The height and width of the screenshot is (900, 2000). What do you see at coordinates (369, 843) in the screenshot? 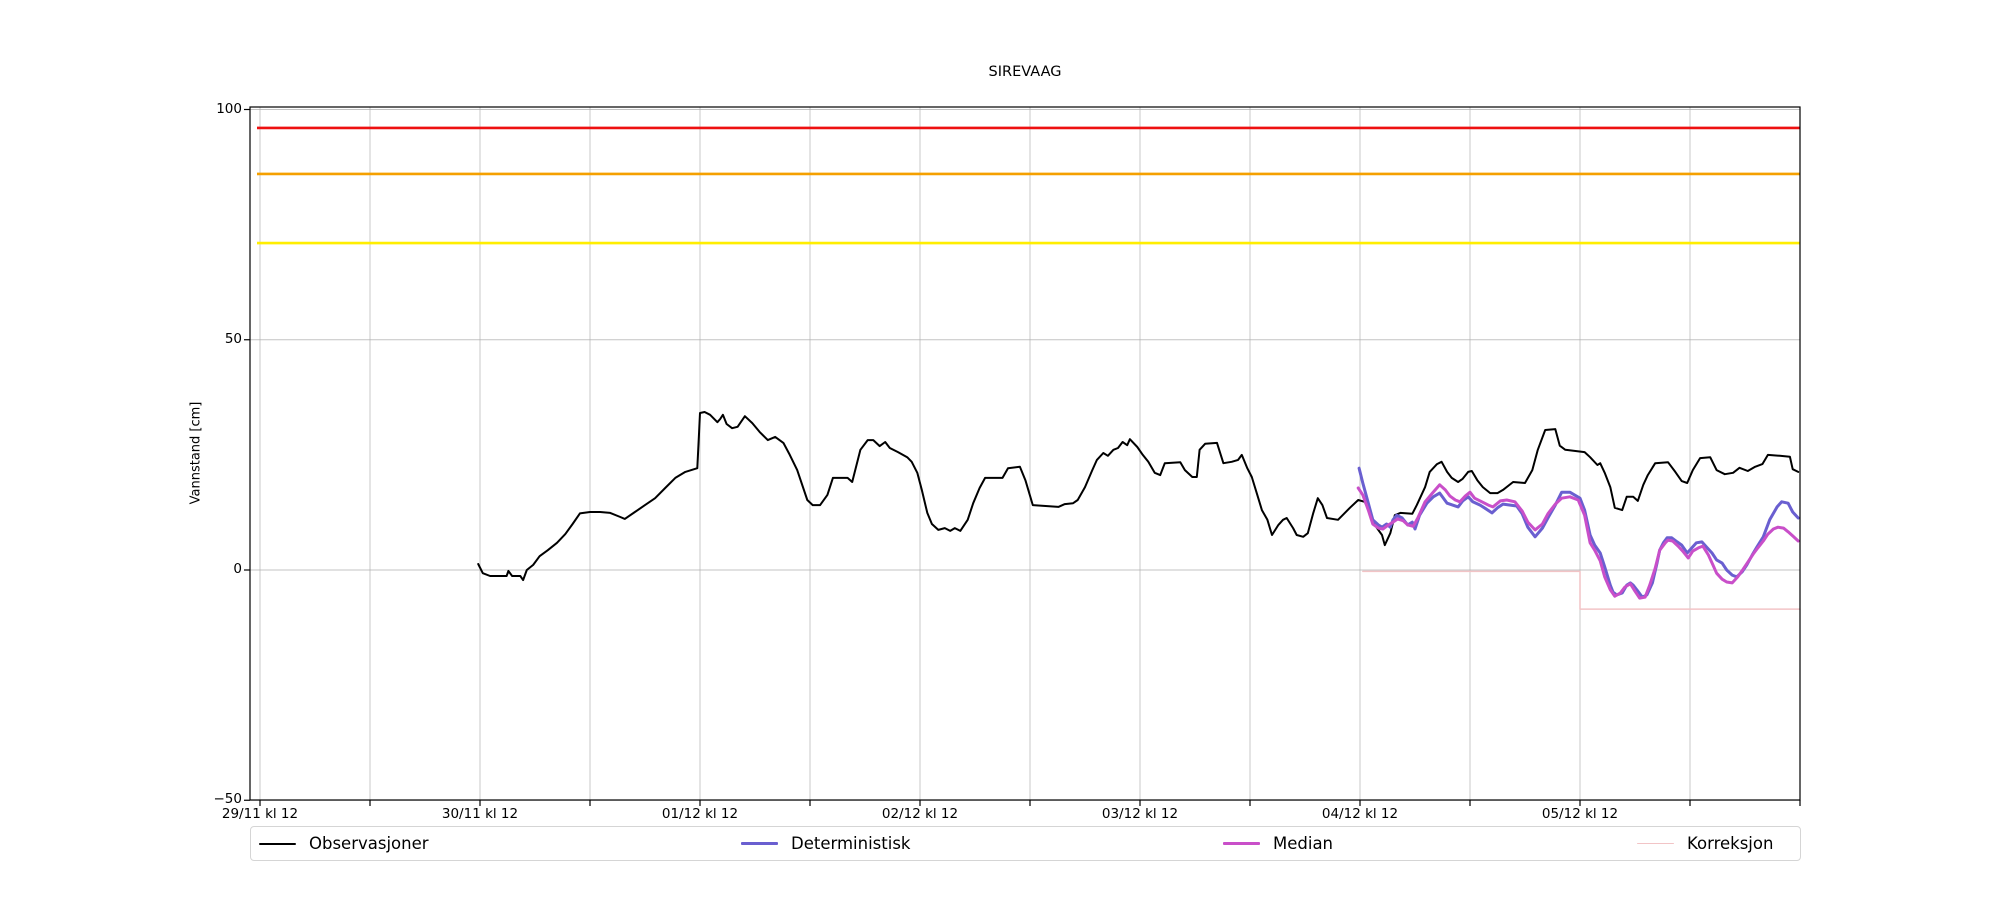
I see `legend-label: Observasjoner` at bounding box center [369, 843].